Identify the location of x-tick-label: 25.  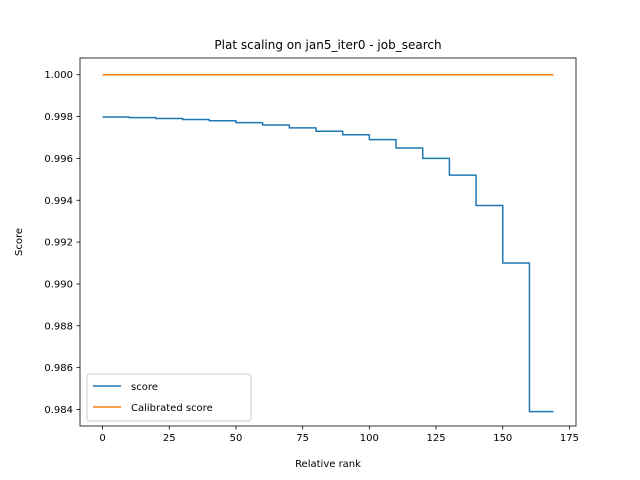
(169, 438).